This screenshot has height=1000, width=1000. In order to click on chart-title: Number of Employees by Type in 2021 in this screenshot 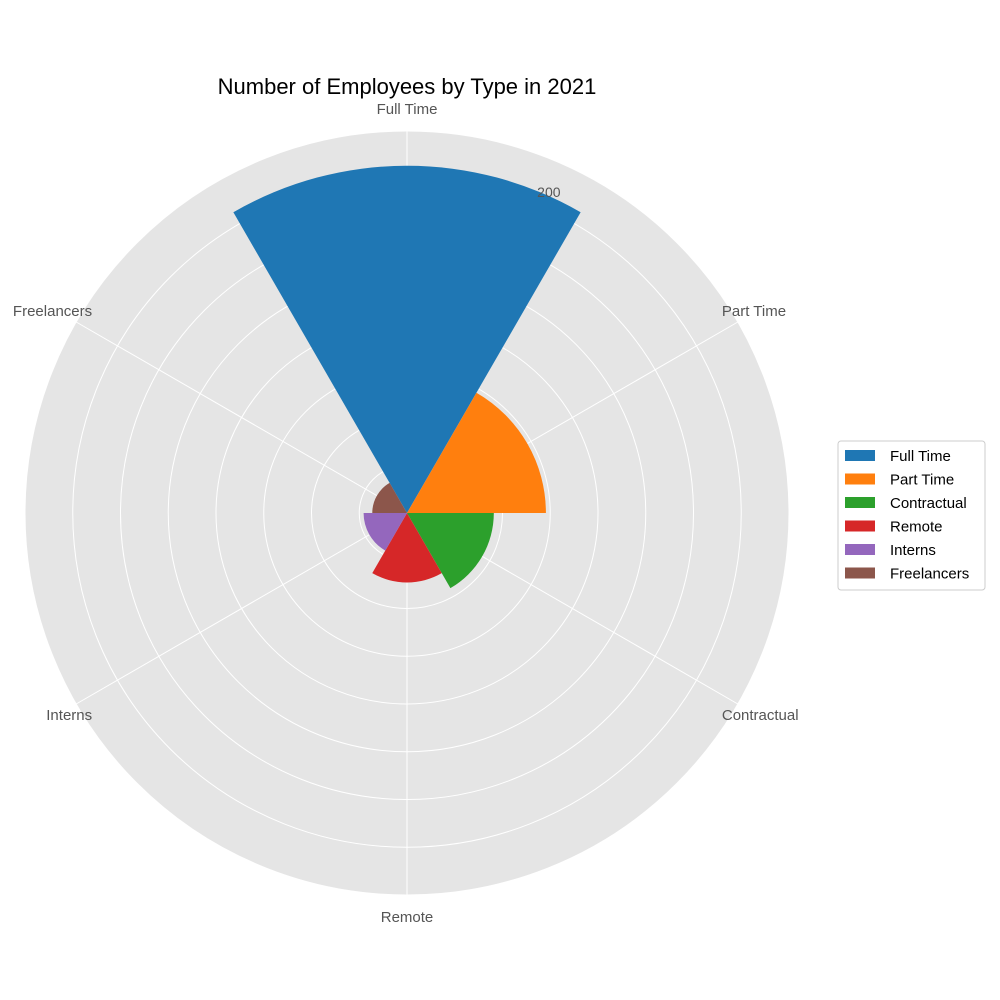, I will do `click(407, 86)`.